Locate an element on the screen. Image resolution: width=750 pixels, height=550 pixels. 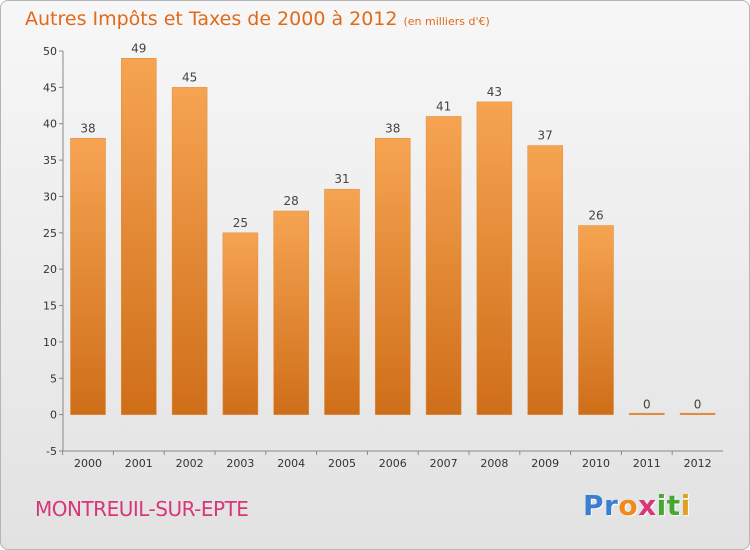
x-tick-label: 2012 is located at coordinates (698, 463).